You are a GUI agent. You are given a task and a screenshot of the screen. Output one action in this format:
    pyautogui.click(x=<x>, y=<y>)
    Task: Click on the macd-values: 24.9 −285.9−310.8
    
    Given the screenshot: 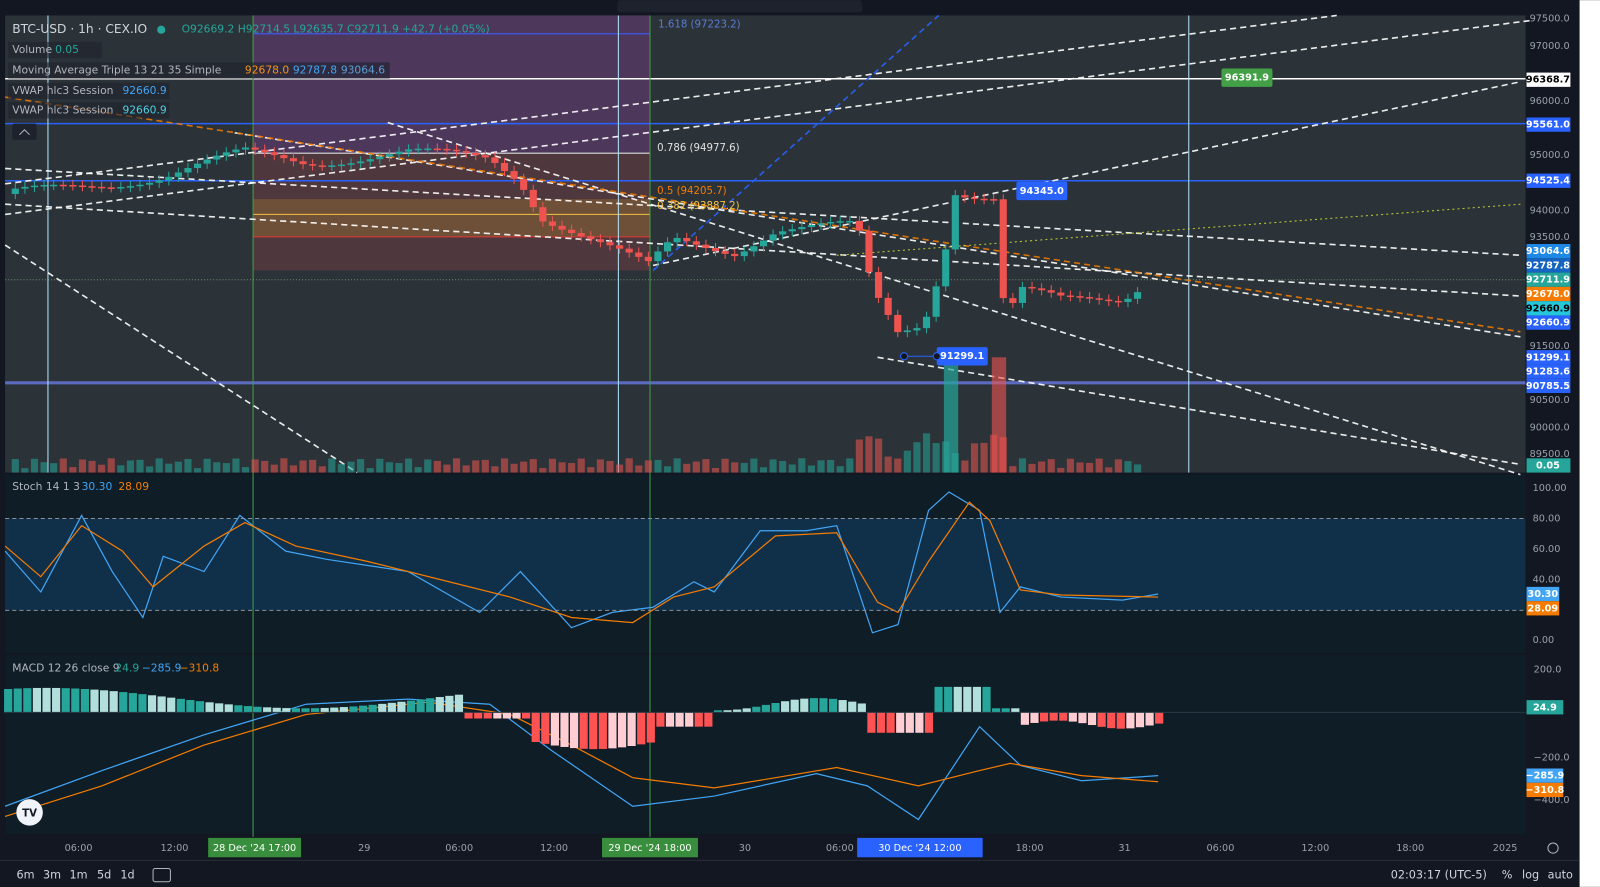 What is the action you would take?
    pyautogui.click(x=167, y=668)
    